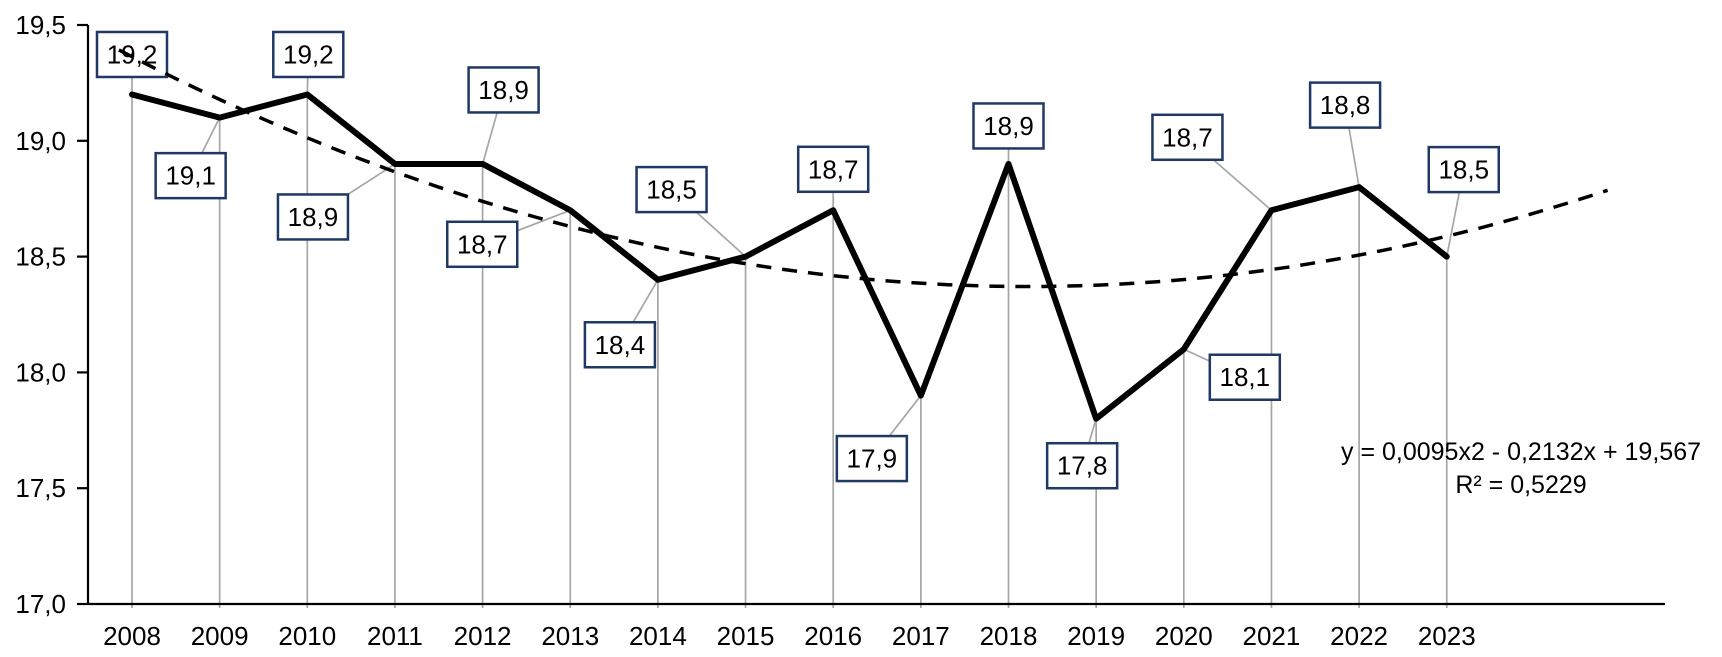  What do you see at coordinates (40, 488) in the screenshot?
I see `y-axis-tick-label: 17,5` at bounding box center [40, 488].